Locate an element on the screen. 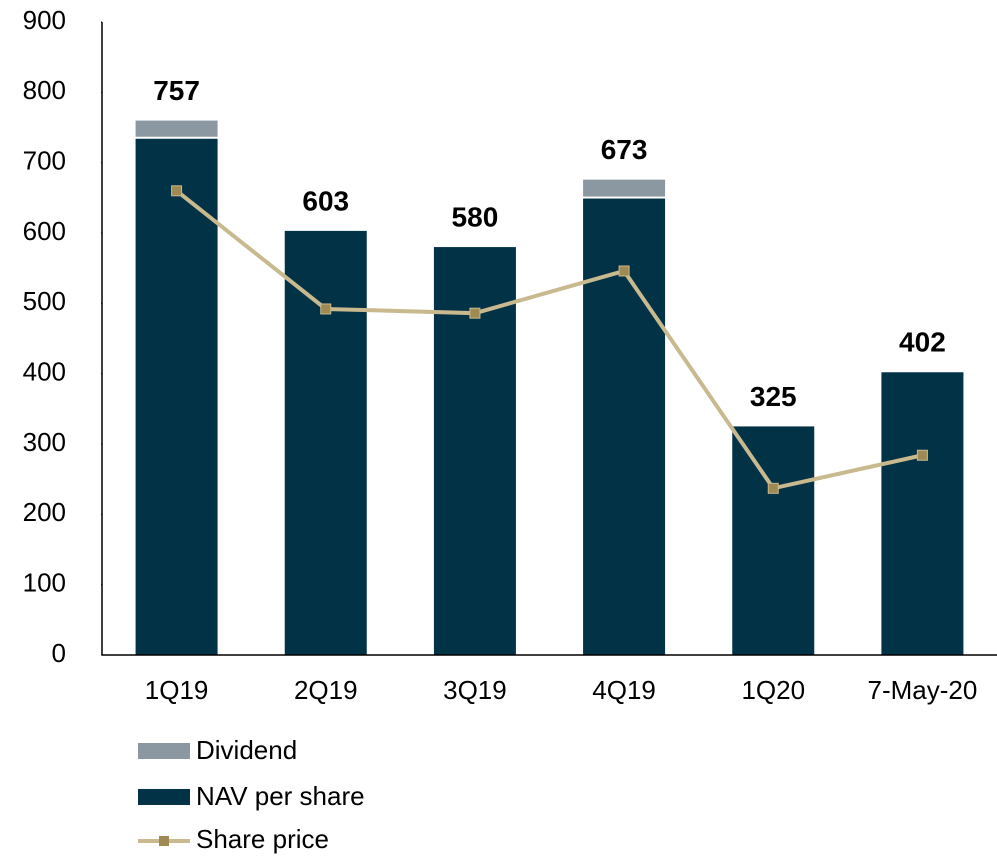 The height and width of the screenshot is (858, 997). legend-label: Share price is located at coordinates (262, 839).